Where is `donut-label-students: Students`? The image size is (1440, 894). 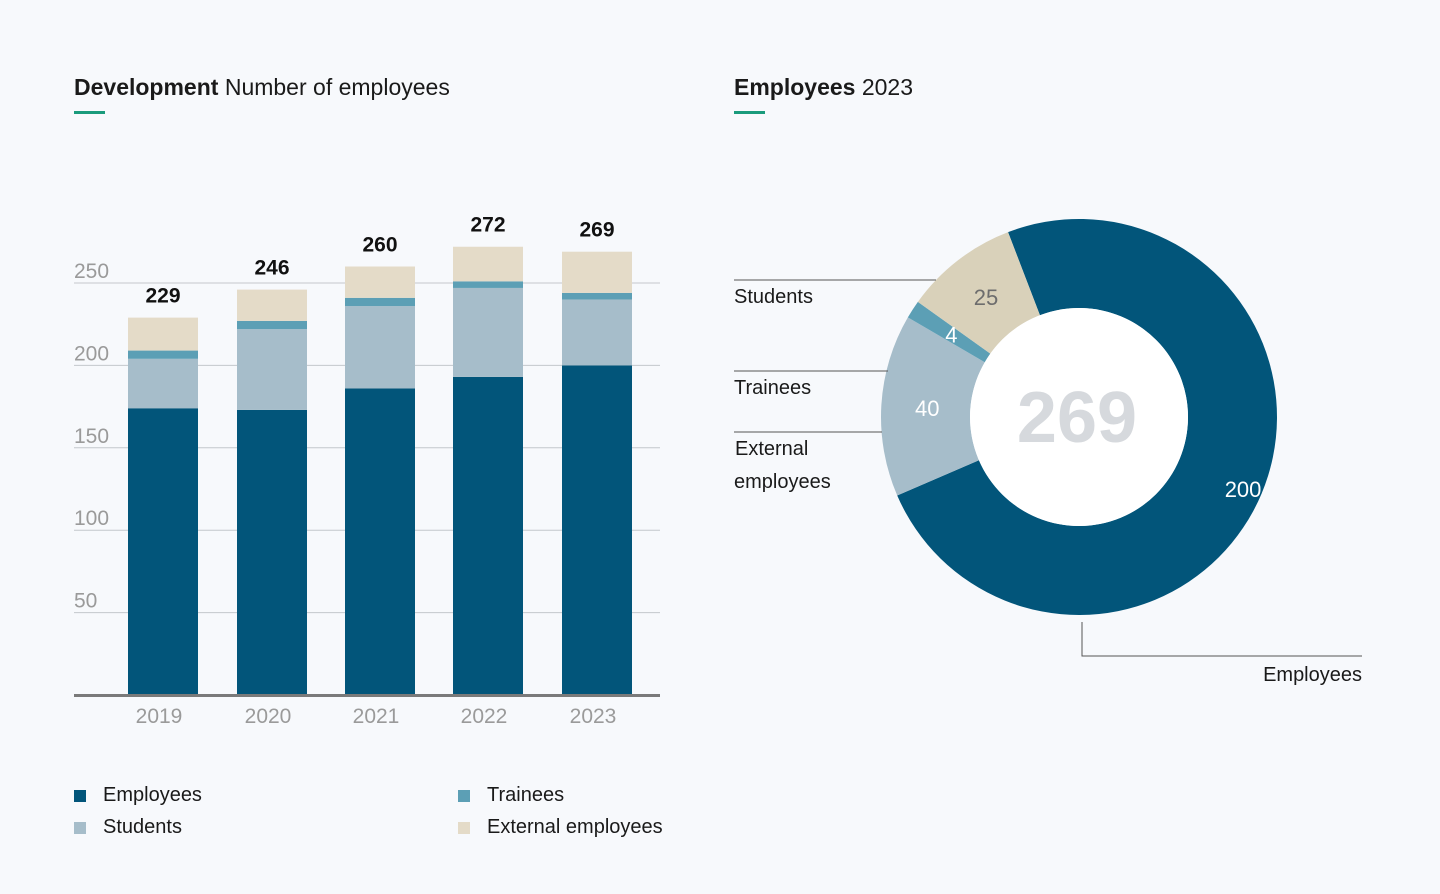
donut-label-students: Students is located at coordinates (773, 297).